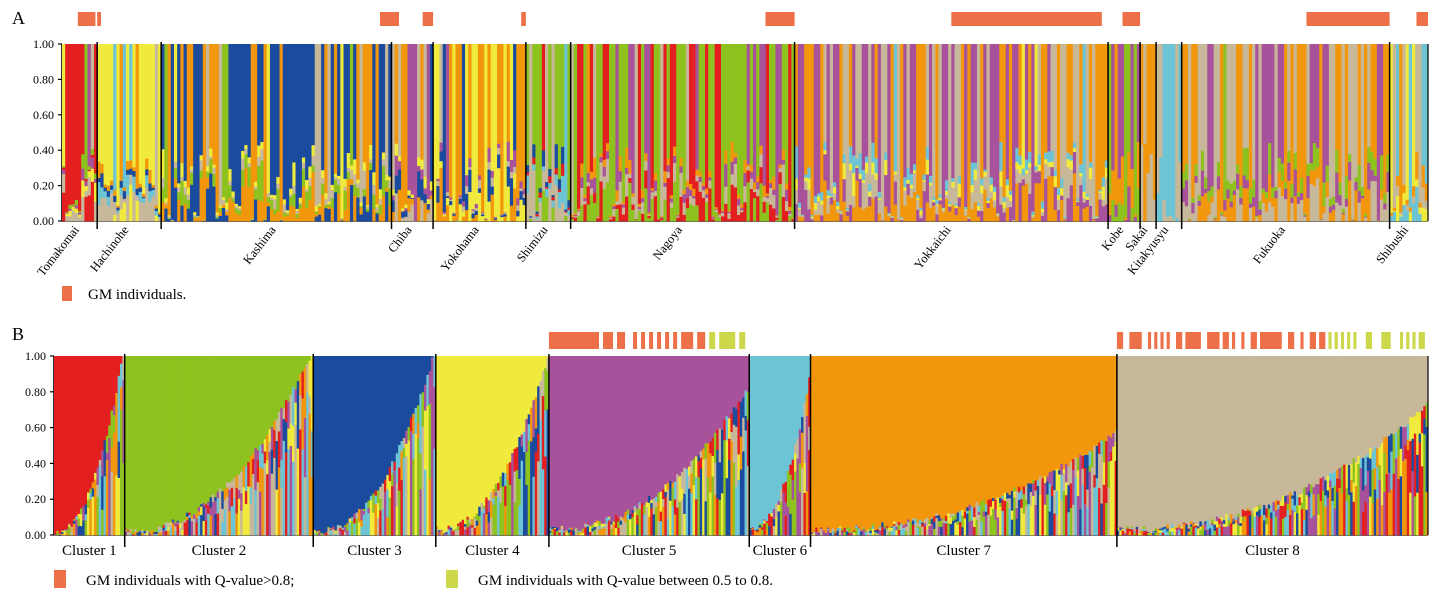 This screenshot has height=592, width=1438. I want to click on gm-individual-marker, so click(395, 19).